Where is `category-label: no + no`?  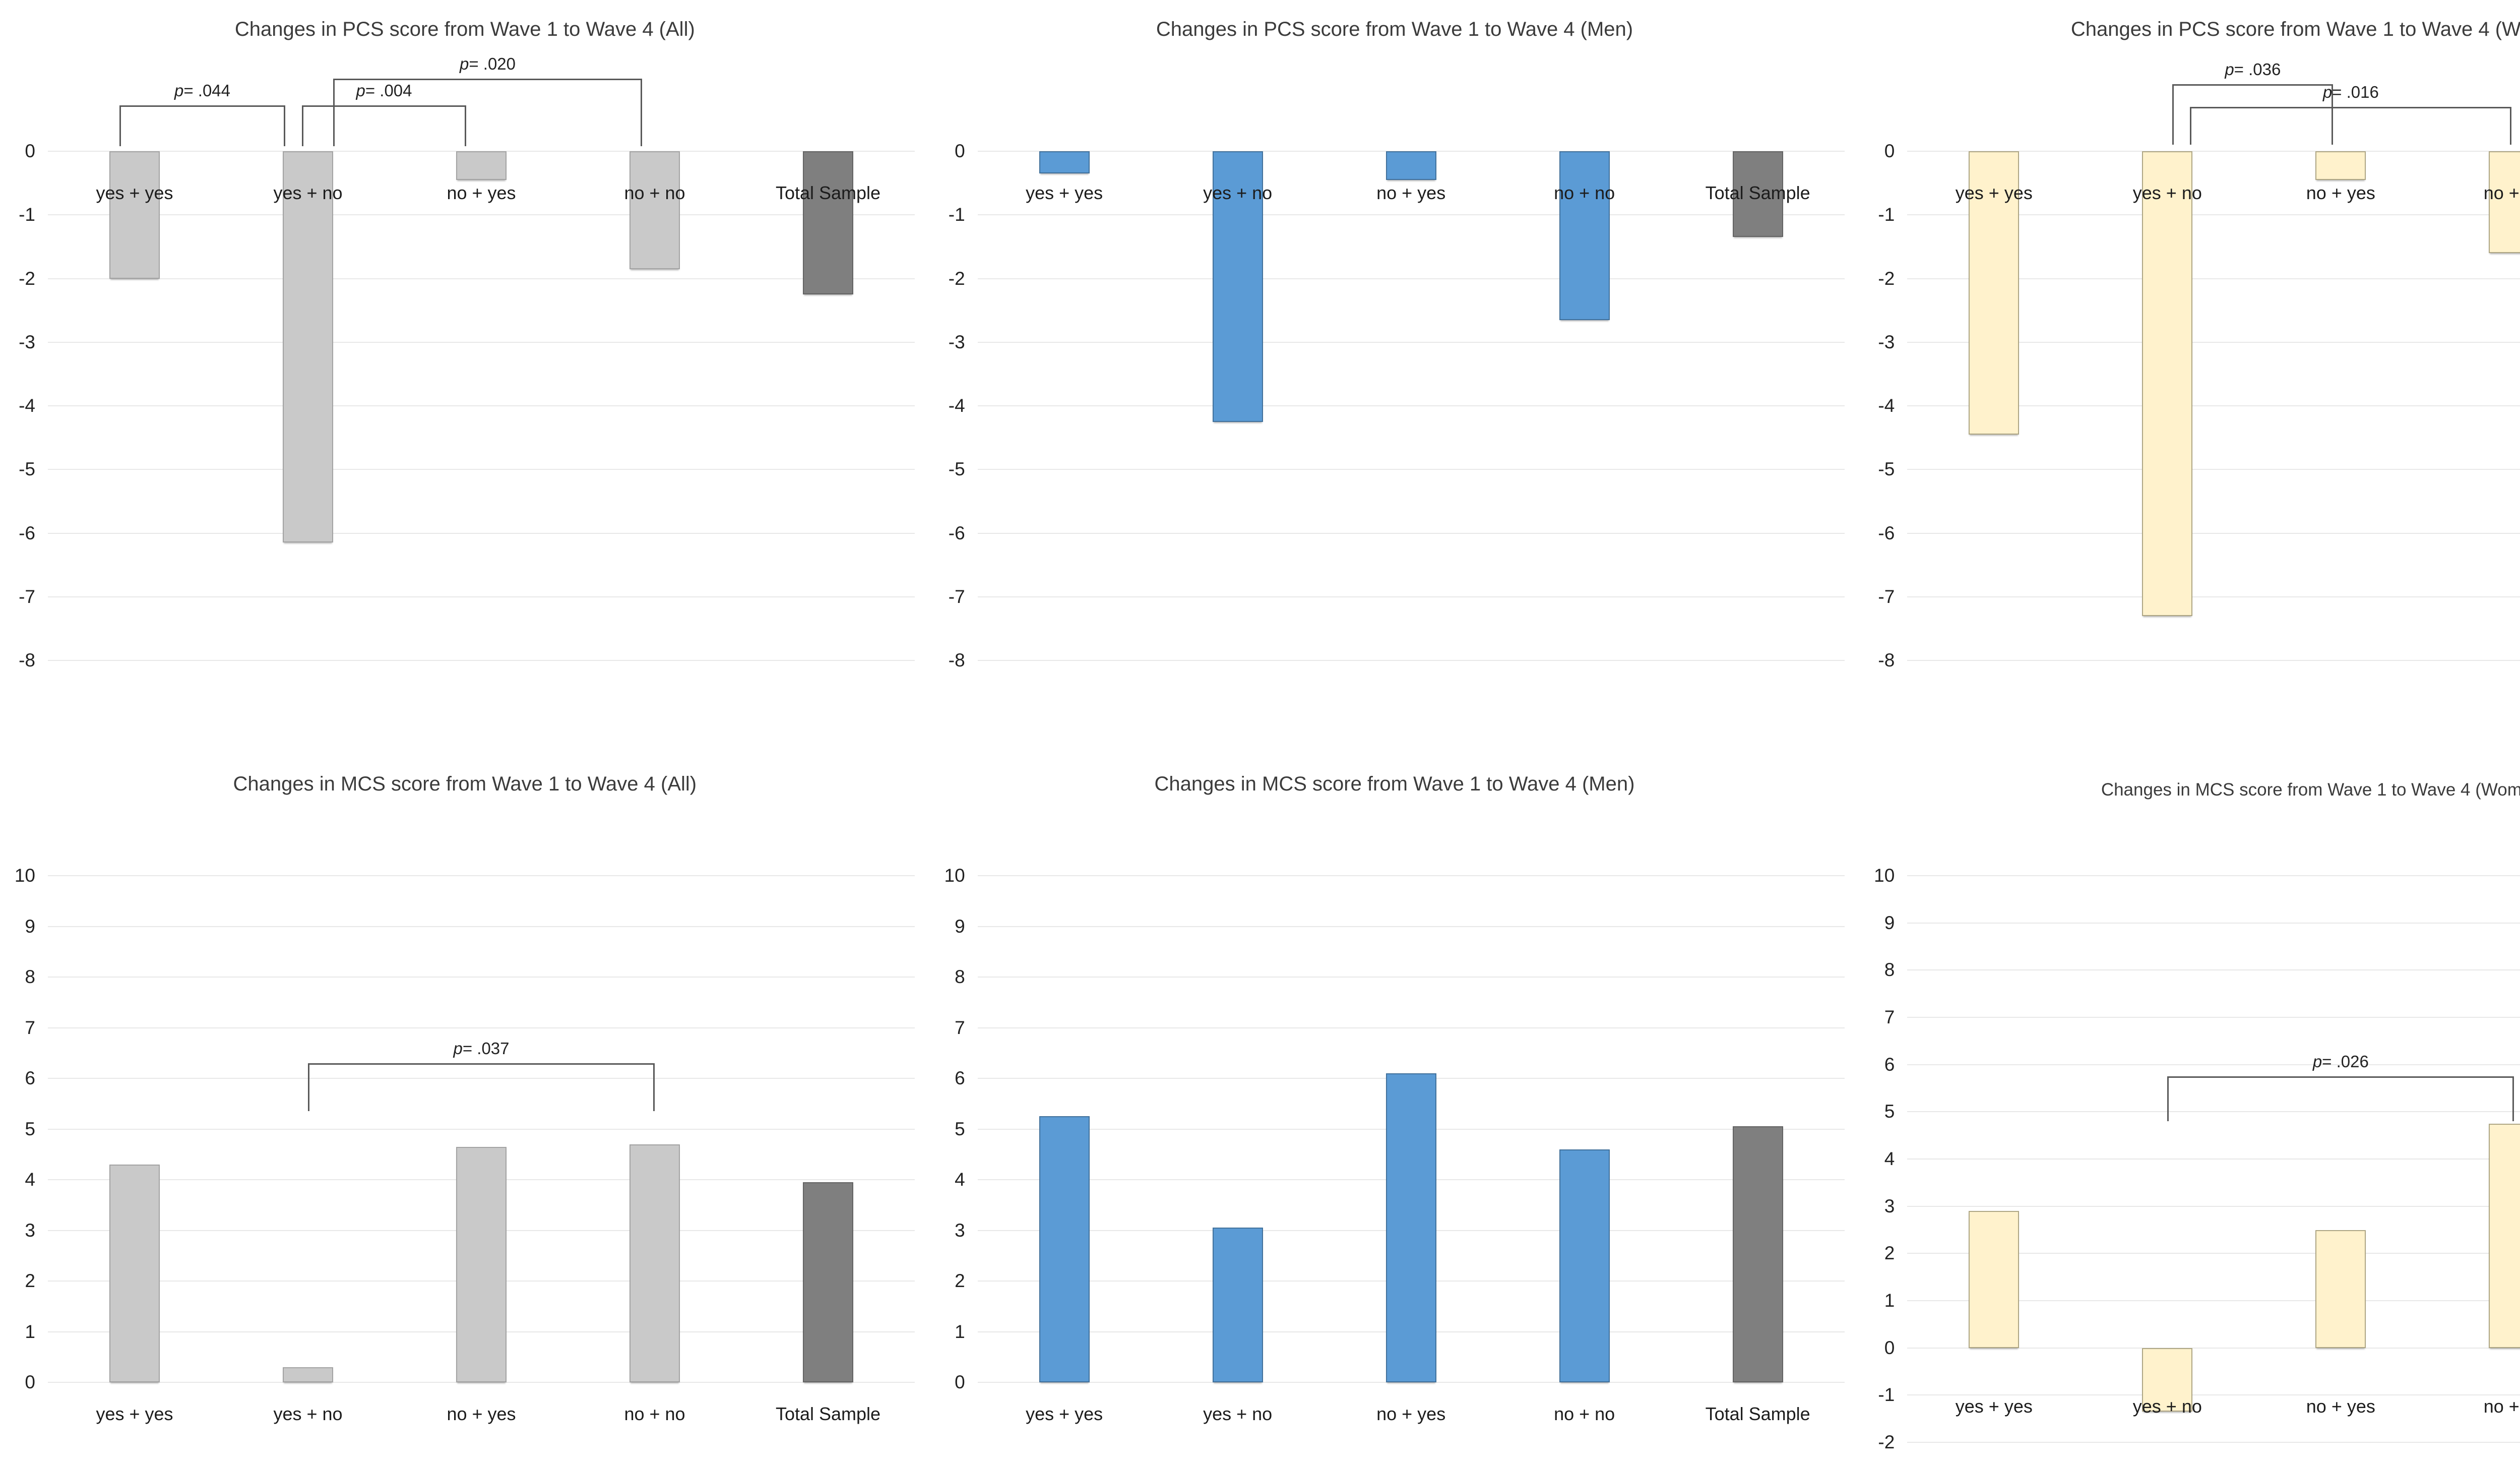
category-label: no + no is located at coordinates (654, 1414).